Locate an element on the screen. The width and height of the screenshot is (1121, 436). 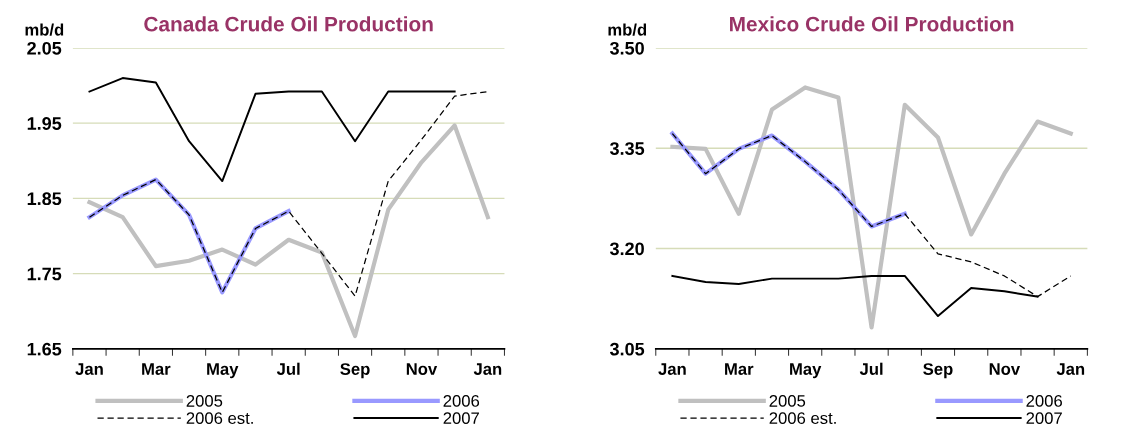
y-tick-label: 1.65 is located at coordinates (44, 349).